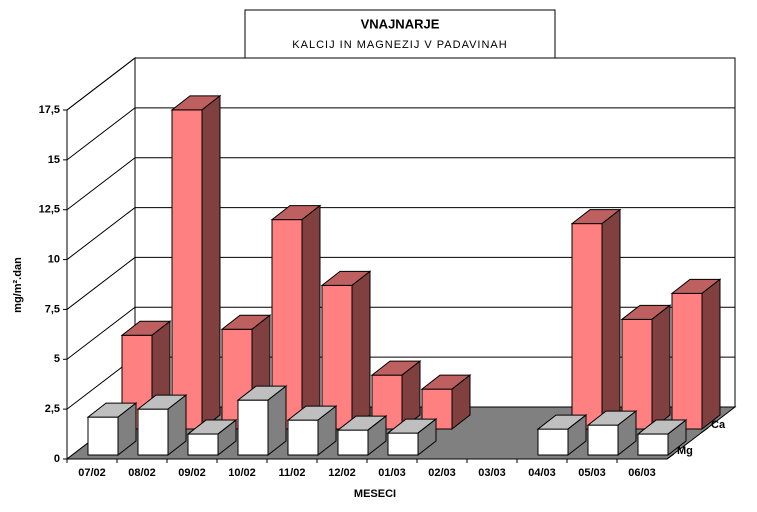  I want to click on y-tick-label: 12,5, so click(49, 210).